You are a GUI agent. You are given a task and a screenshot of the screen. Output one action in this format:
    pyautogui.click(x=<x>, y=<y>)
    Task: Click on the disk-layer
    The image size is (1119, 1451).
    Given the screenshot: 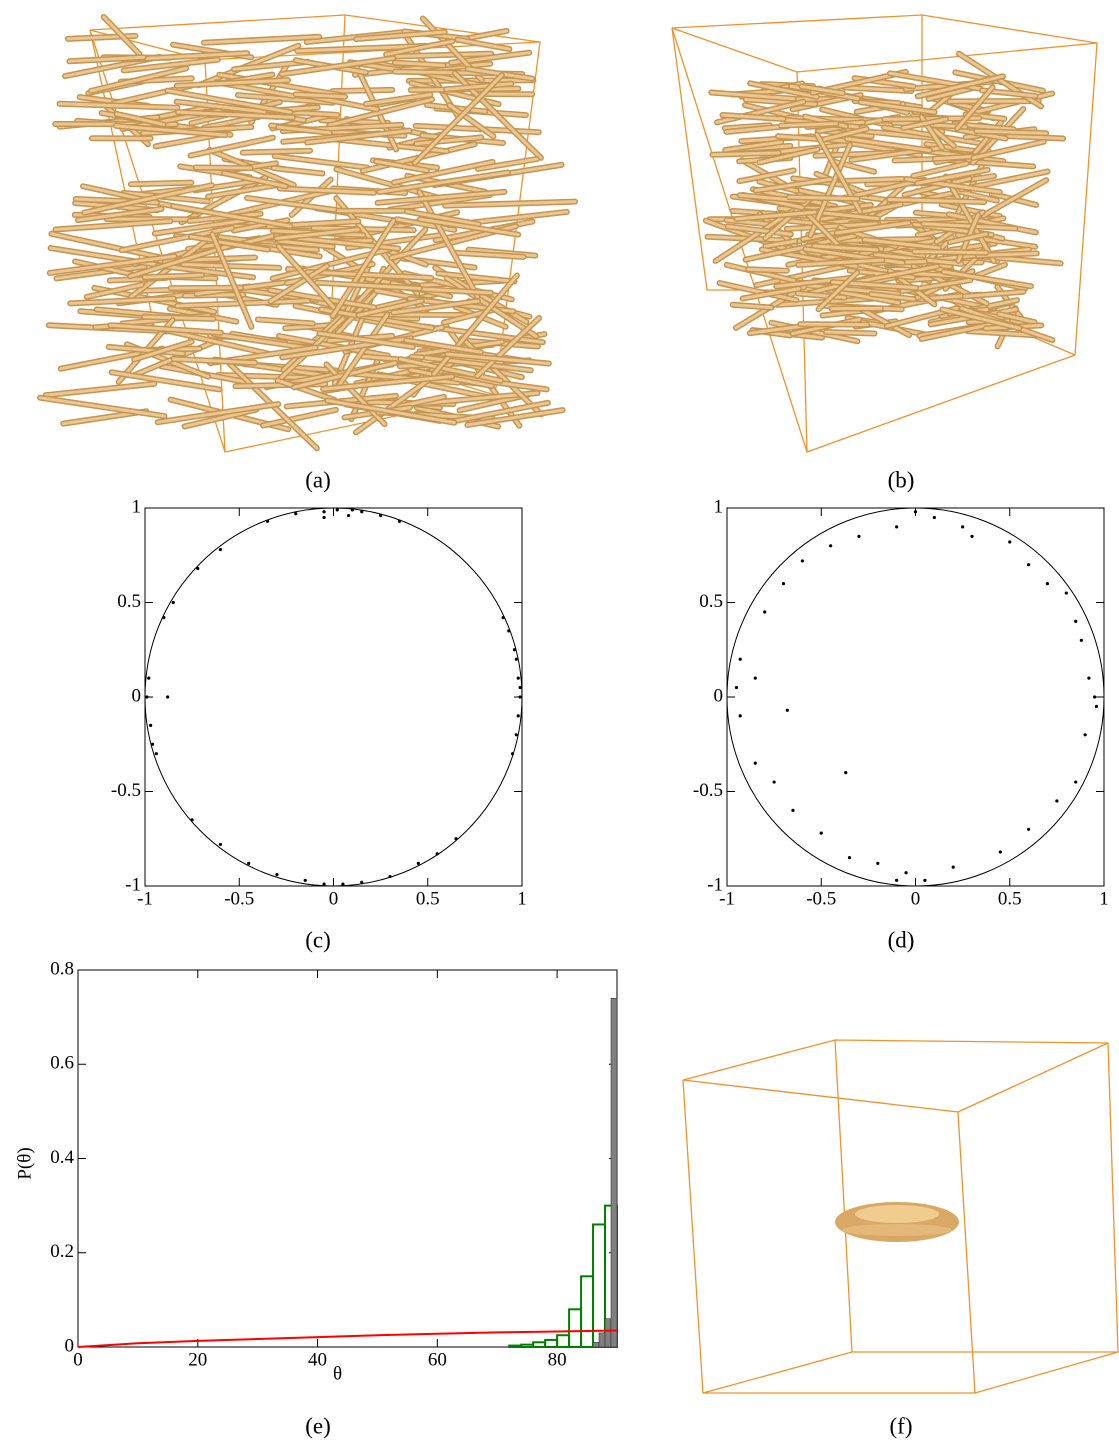 What is the action you would take?
    pyautogui.click(x=897, y=1230)
    